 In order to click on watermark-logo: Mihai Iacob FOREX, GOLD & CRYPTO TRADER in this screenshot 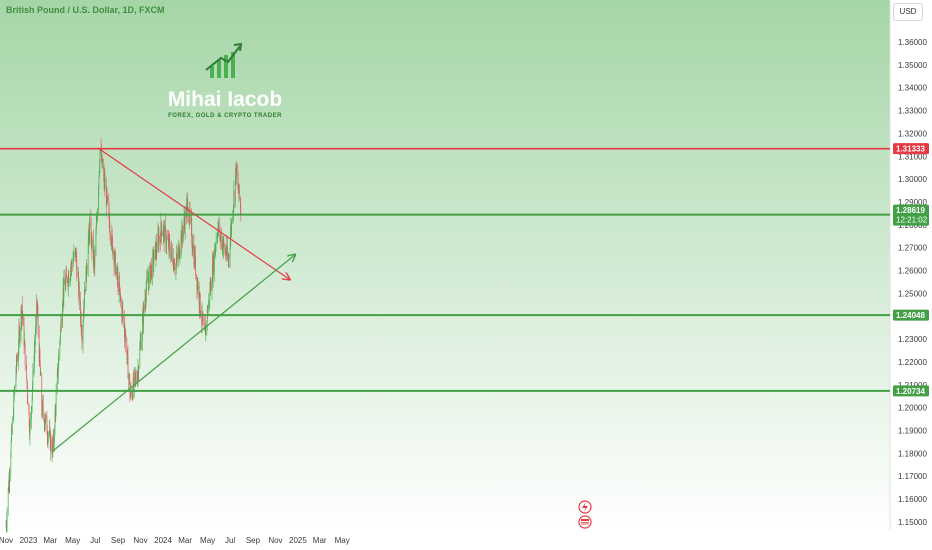, I will do `click(225, 80)`.